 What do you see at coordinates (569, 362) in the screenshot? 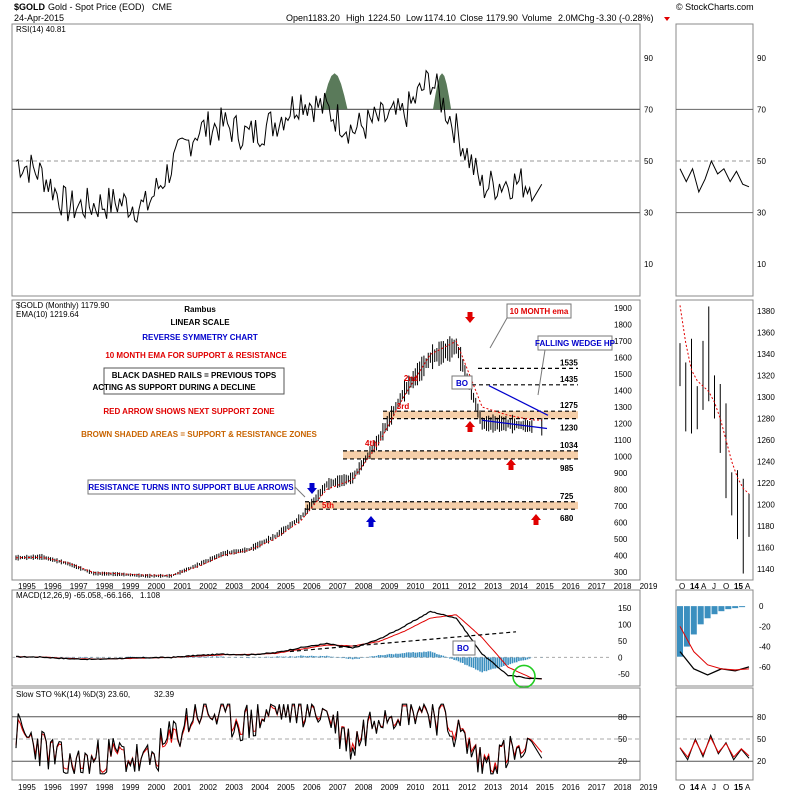
I see `rail-value-label: 1535` at bounding box center [569, 362].